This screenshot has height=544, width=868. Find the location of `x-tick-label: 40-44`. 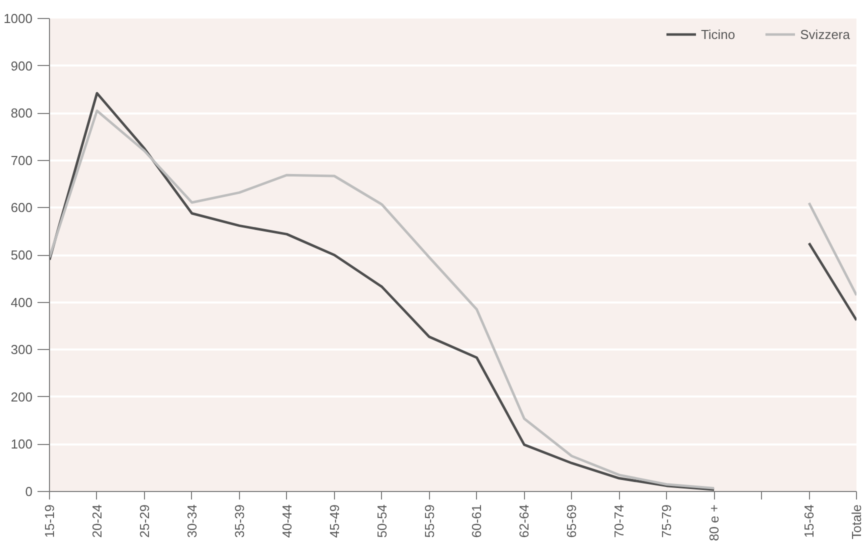

x-tick-label: 40-44 is located at coordinates (286, 521).